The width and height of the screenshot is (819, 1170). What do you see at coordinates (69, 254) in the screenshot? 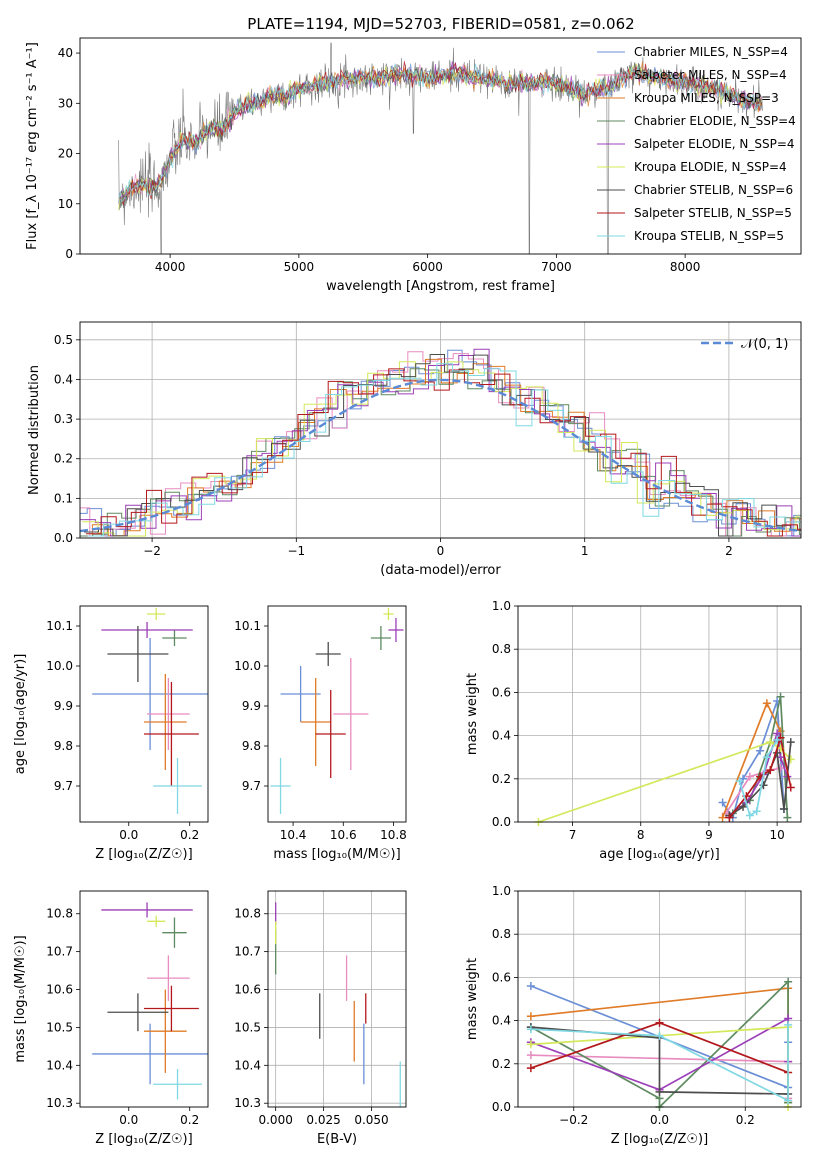
I see `y-tick-label: 0` at bounding box center [69, 254].